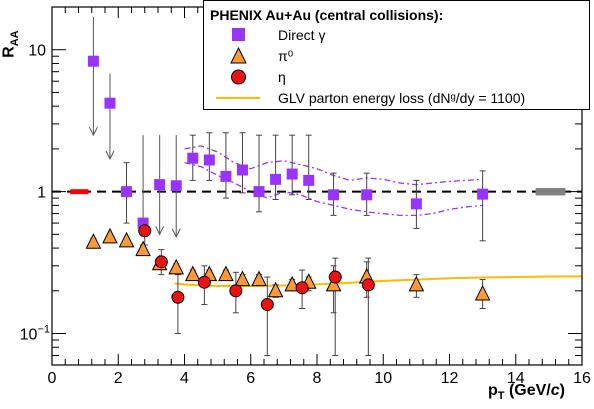 Image resolution: width=594 pixels, height=409 pixels. What do you see at coordinates (402, 98) in the screenshot?
I see `legend-label: GLV parton energy loss (dNᵍ/dy = 1100)` at bounding box center [402, 98].